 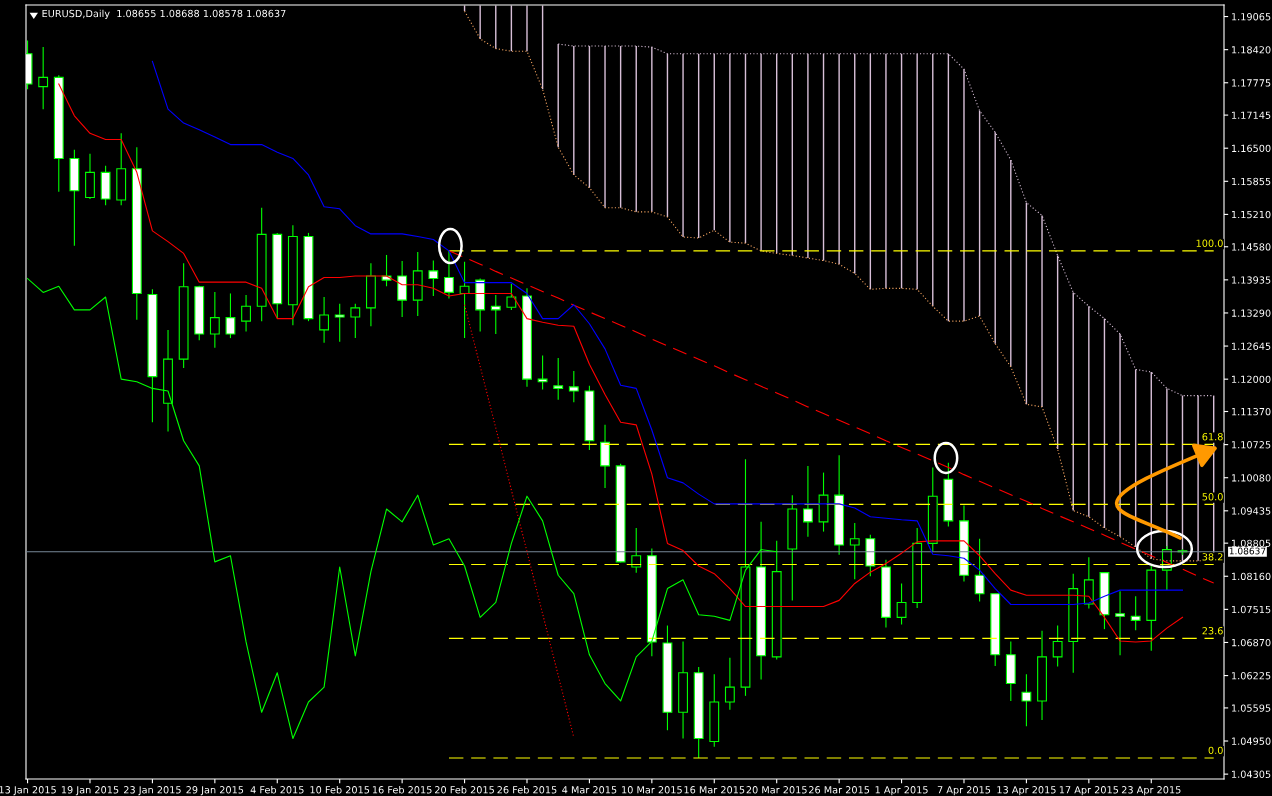 What do you see at coordinates (1212, 437) in the screenshot?
I see `series-label: 61.8` at bounding box center [1212, 437].